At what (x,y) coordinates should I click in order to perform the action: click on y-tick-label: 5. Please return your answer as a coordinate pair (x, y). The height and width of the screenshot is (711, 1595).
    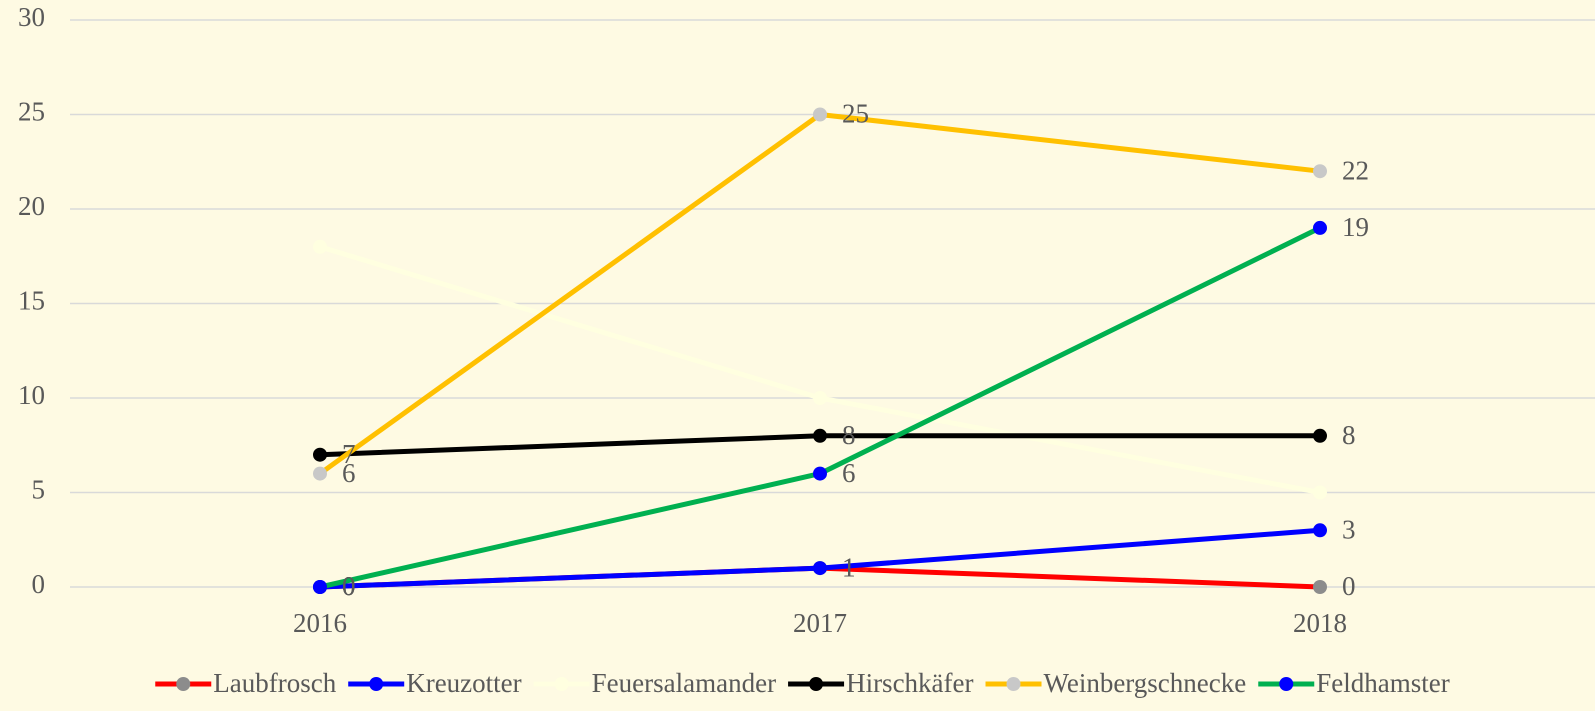
    Looking at the image, I should click on (39, 490).